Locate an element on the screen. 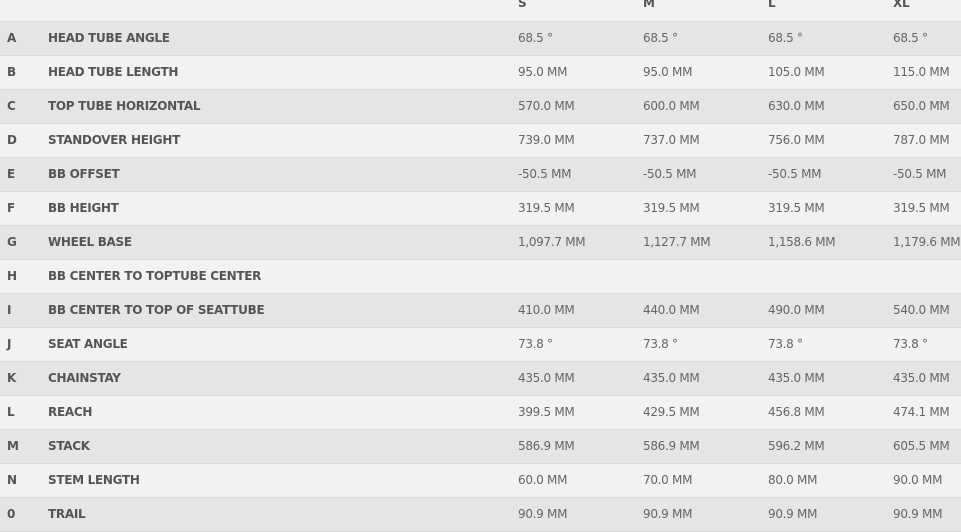 This screenshot has height=532, width=961. value-xl: 68.5 ° is located at coordinates (910, 38).